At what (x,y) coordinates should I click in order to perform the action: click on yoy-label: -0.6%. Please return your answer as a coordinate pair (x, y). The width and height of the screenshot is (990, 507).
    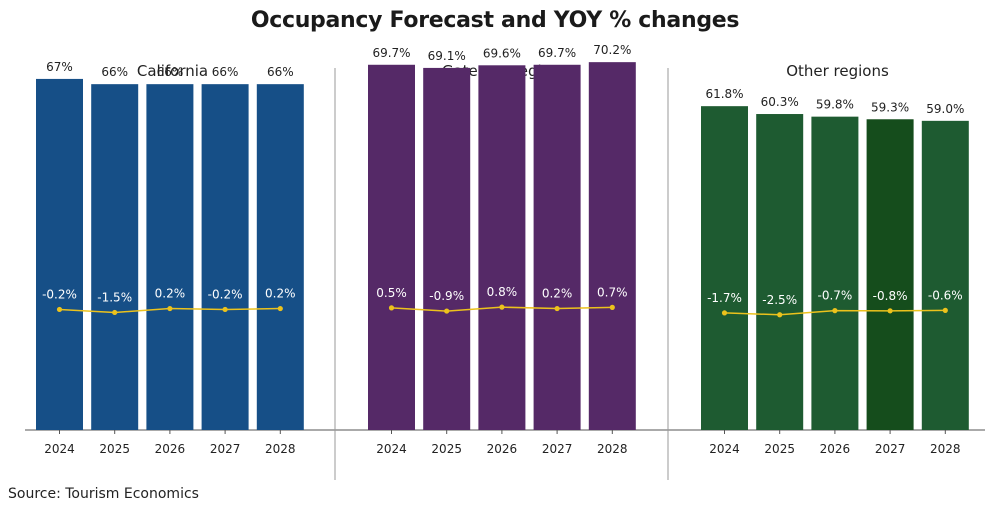
    Looking at the image, I should click on (945, 295).